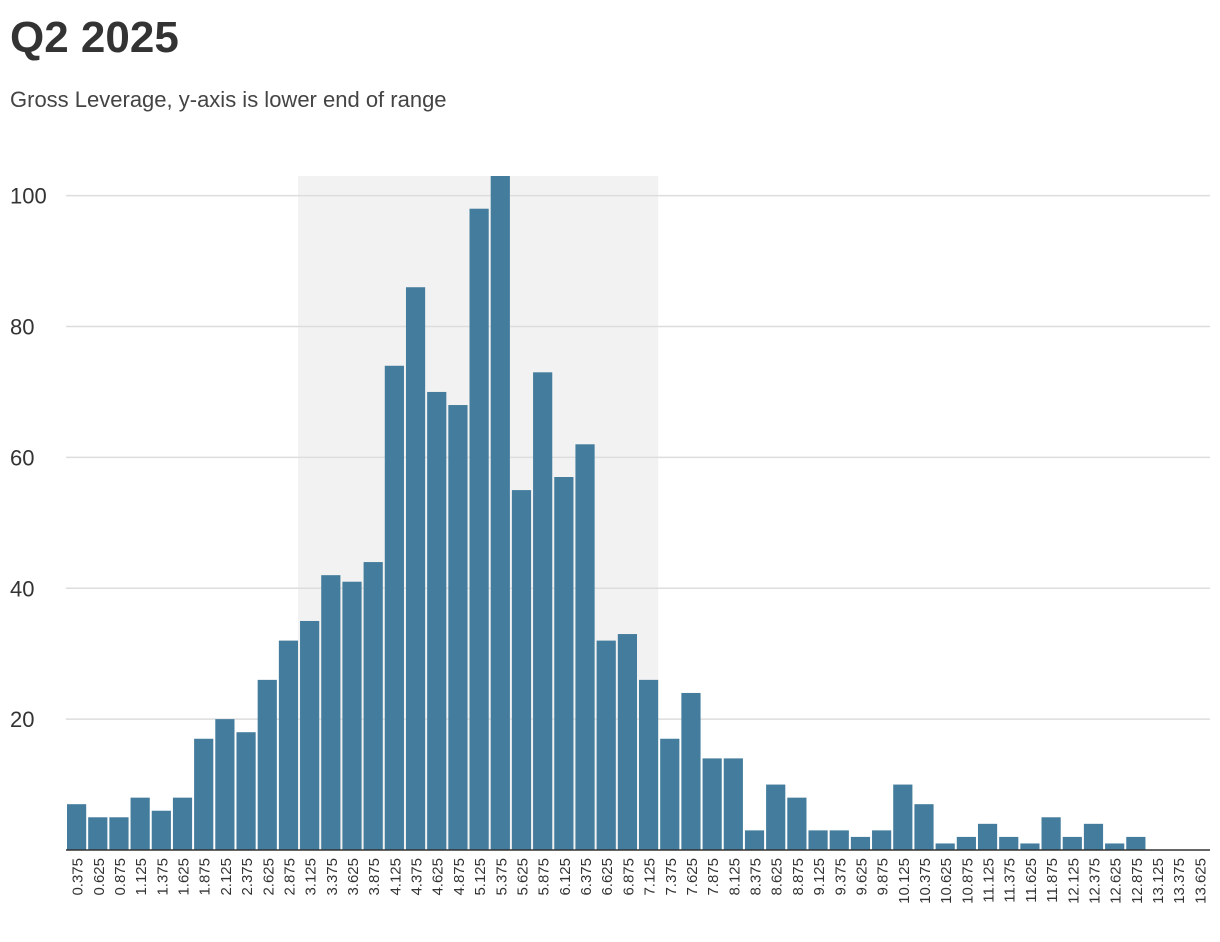  Describe the element at coordinates (989, 880) in the screenshot. I see `x-tick-label: 11.125` at that location.